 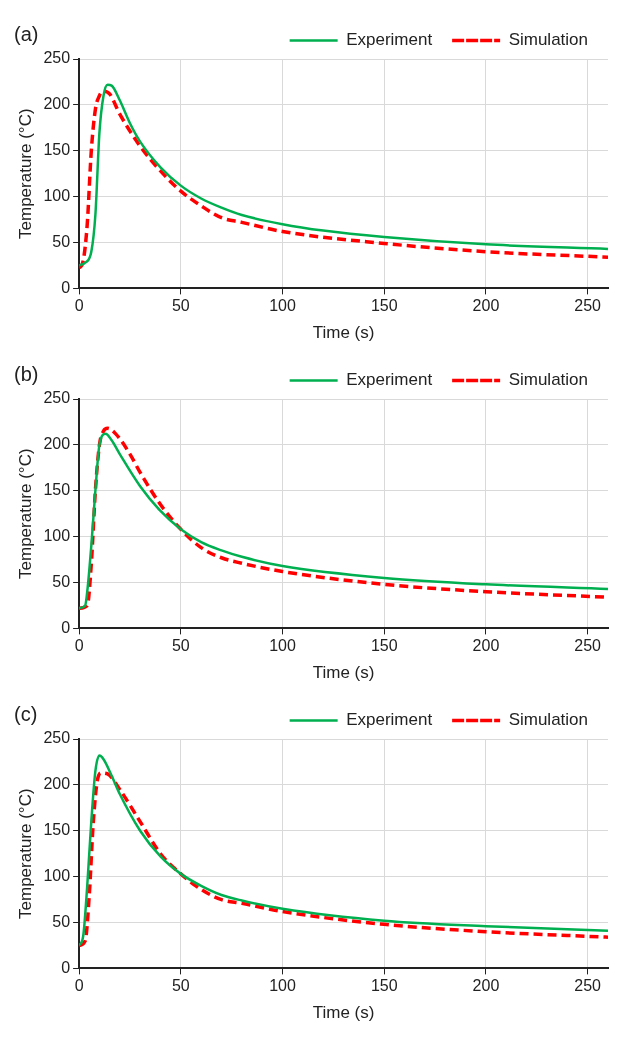 I want to click on chart-title: (c), so click(x=26, y=714).